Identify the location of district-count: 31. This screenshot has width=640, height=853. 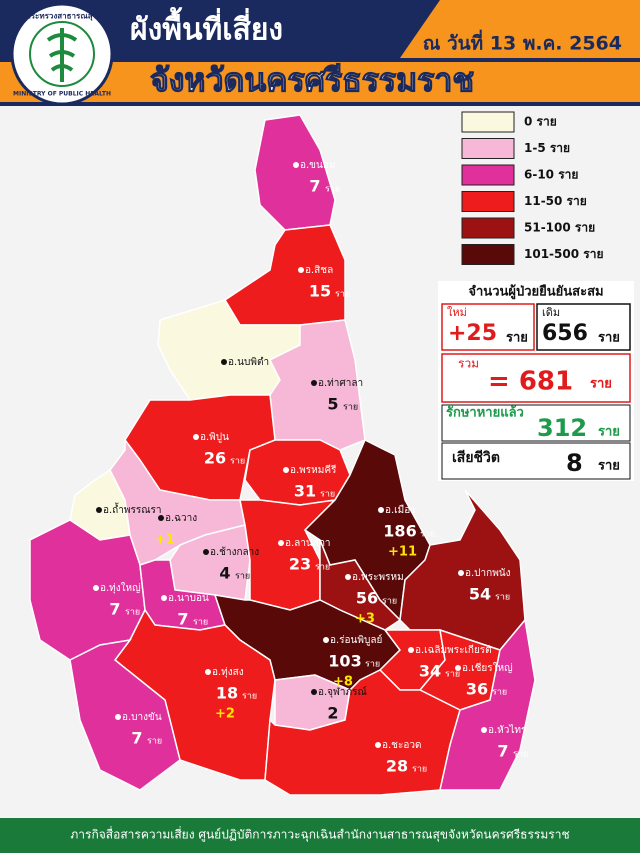
(305, 491).